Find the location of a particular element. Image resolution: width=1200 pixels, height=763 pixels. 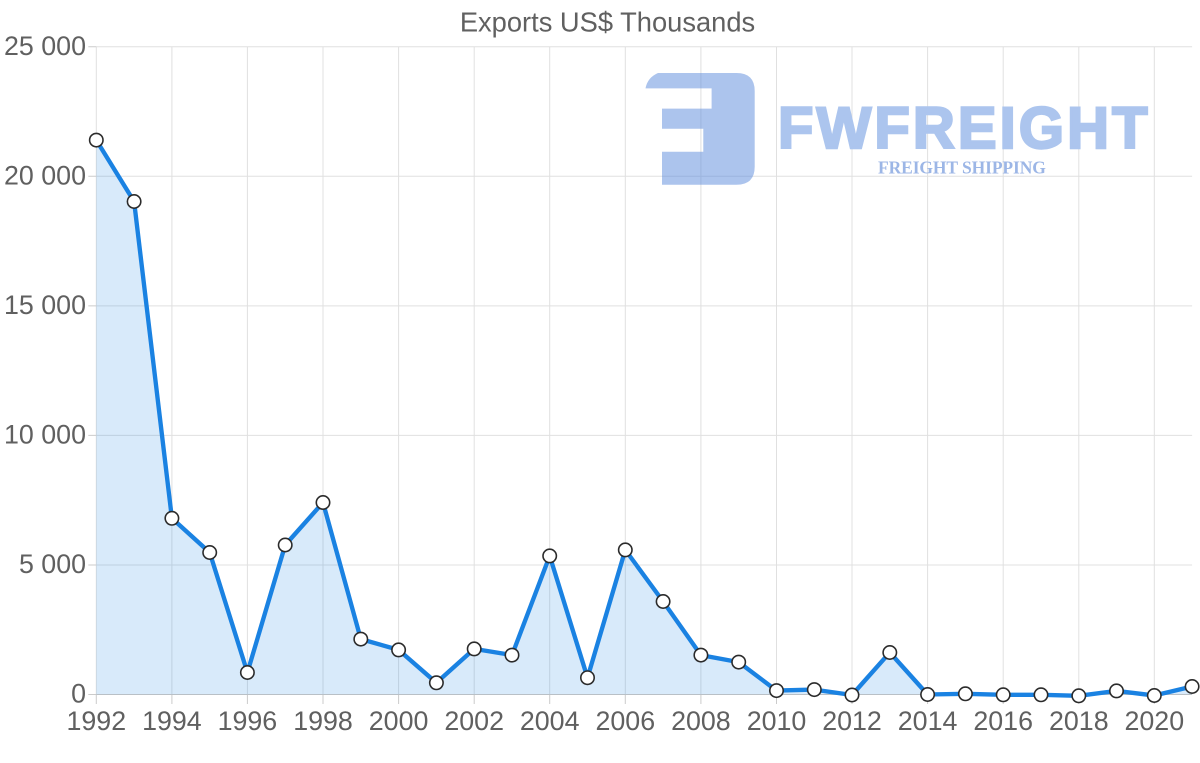

svg-text: 0 is located at coordinates (78, 694).